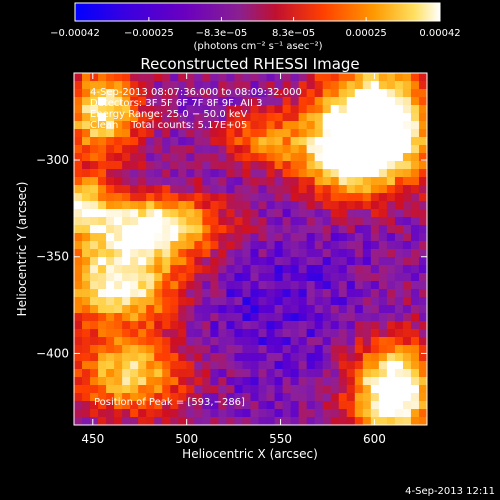 The height and width of the screenshot is (500, 500). Describe the element at coordinates (293, 33) in the screenshot. I see `colorbar-tick-label: 8.3e−05` at that location.